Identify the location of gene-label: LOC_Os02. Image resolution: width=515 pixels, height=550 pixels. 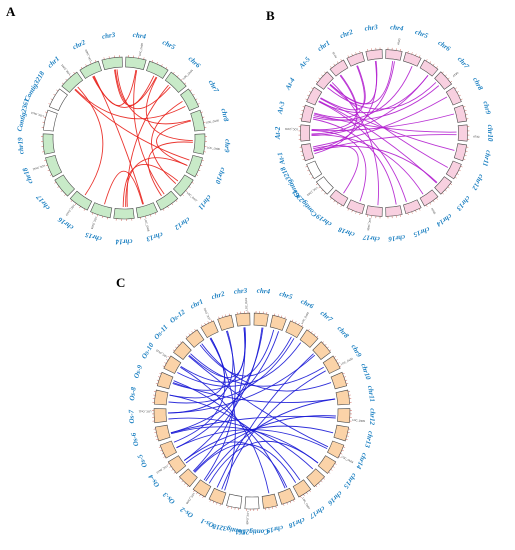
(312, 192).